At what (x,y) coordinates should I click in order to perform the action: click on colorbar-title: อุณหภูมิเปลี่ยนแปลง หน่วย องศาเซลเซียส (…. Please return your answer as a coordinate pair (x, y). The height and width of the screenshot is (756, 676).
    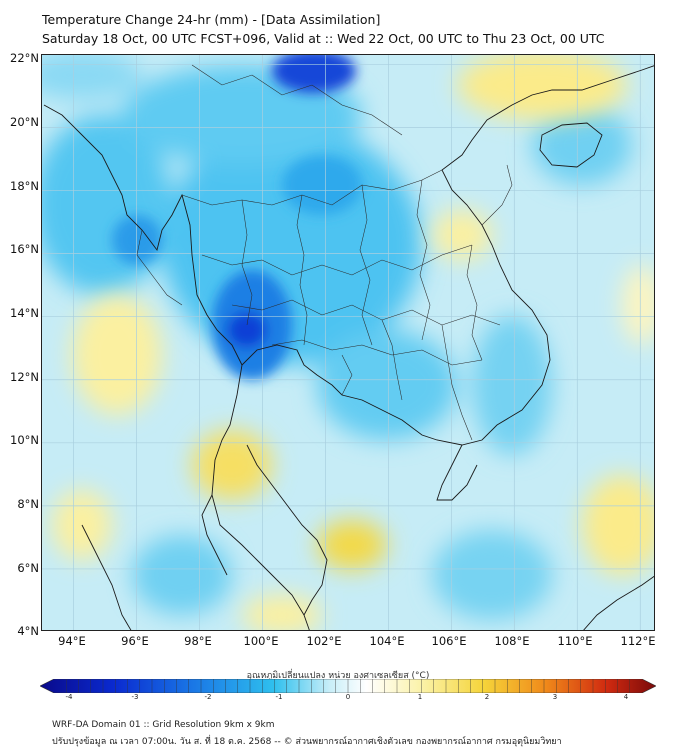
    Looking at the image, I should click on (338, 676).